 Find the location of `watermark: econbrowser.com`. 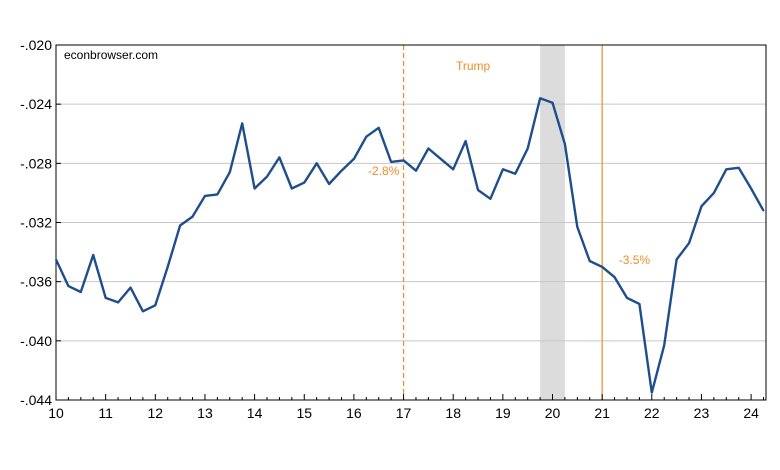

watermark: econbrowser.com is located at coordinates (111, 55).